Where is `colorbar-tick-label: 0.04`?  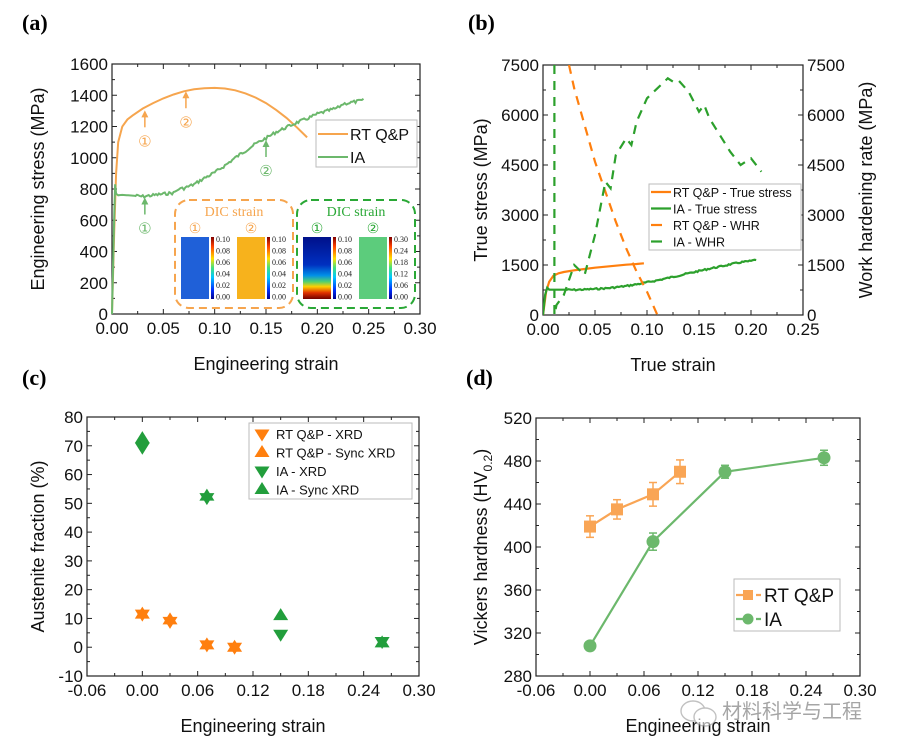
colorbar-tick-label: 0.04 is located at coordinates (345, 274).